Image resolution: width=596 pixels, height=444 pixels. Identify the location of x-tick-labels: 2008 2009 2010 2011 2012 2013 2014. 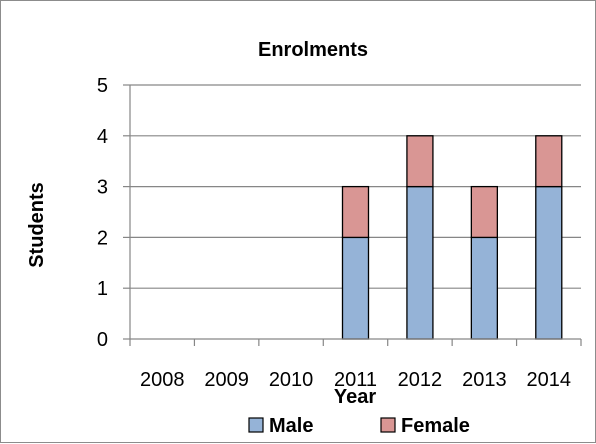
(355, 380).